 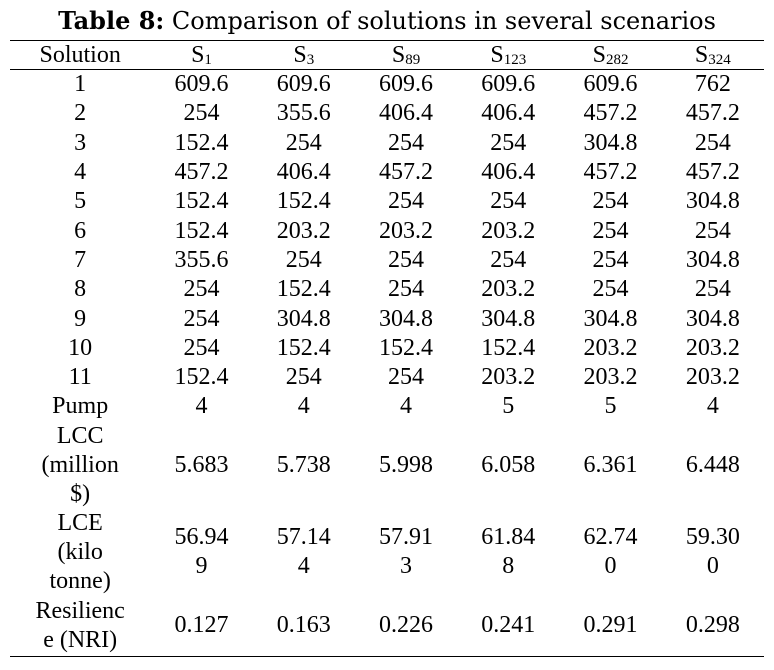 What do you see at coordinates (80, 639) in the screenshot?
I see `label-line: e (NRI)` at bounding box center [80, 639].